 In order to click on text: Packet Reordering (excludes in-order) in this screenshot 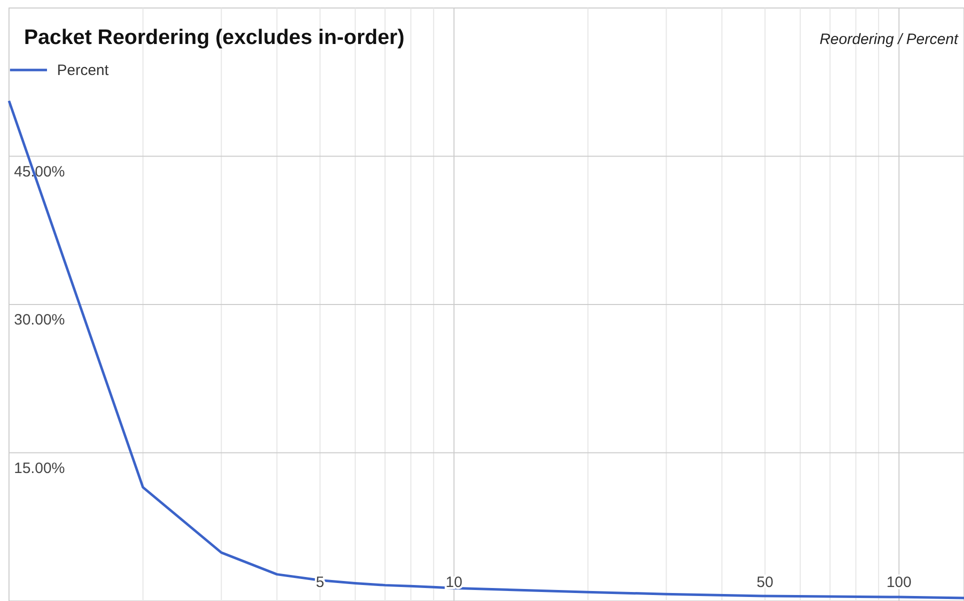, I will do `click(214, 37)`.